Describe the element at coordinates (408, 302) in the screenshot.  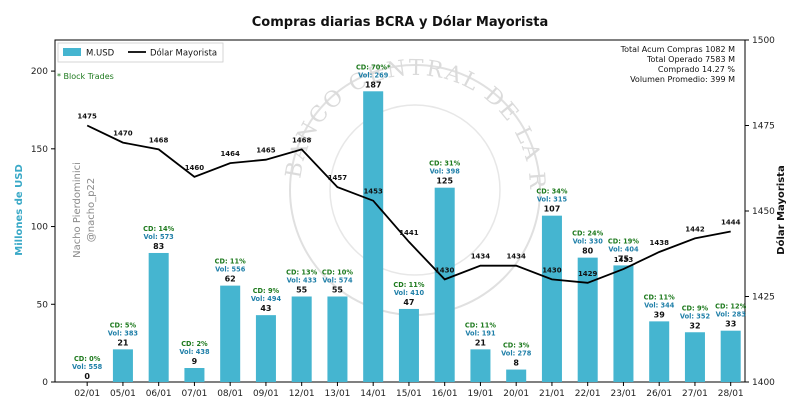
I see `bar-value-label: 47` at that location.